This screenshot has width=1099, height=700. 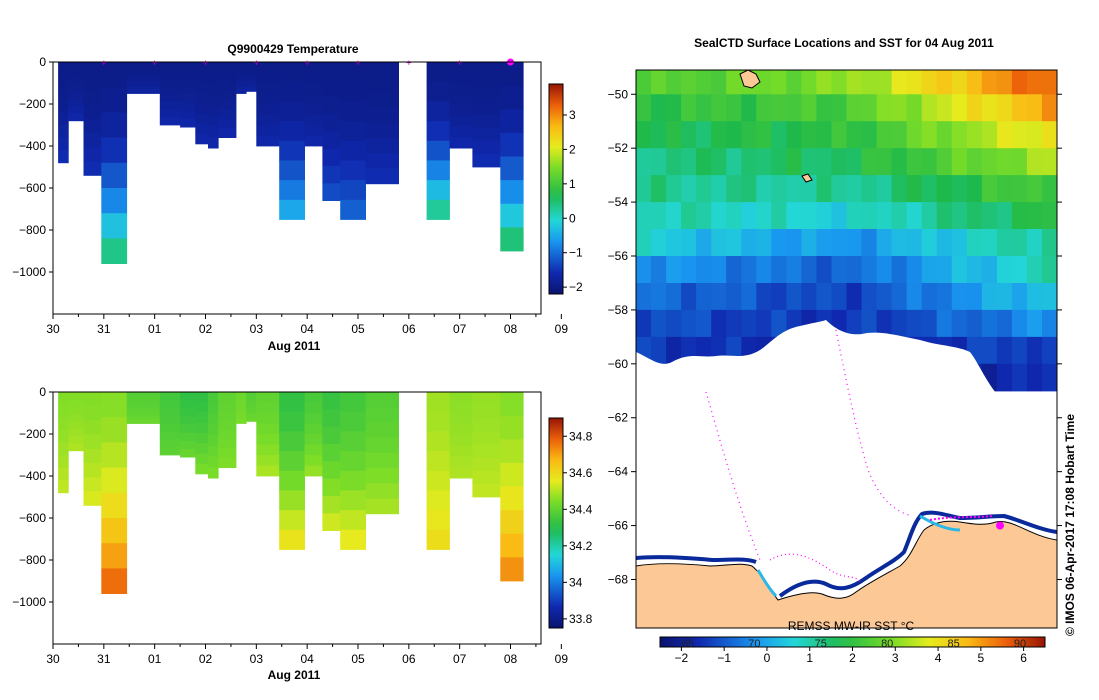 I want to click on y-tick-label: −800, so click(x=32, y=560).